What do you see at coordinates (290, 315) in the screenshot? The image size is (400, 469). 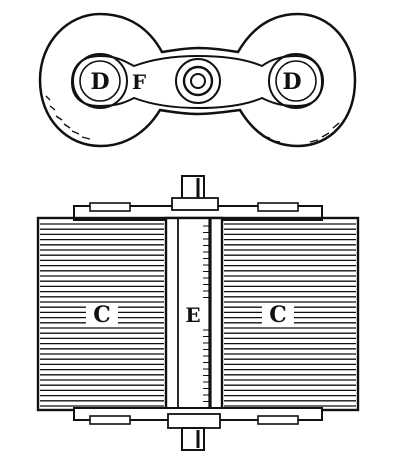 I see `right-coil-windings` at bounding box center [290, 315].